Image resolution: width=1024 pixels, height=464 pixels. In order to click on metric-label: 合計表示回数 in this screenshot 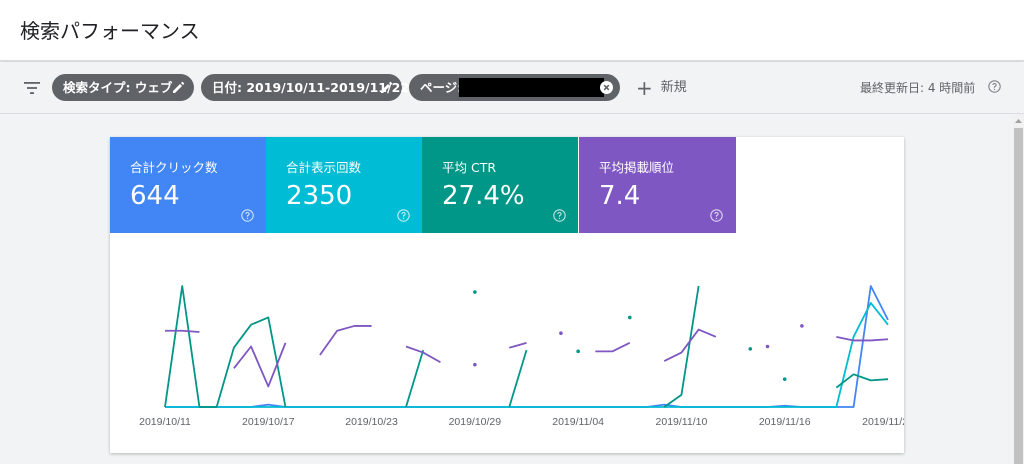, I will do `click(324, 167)`.